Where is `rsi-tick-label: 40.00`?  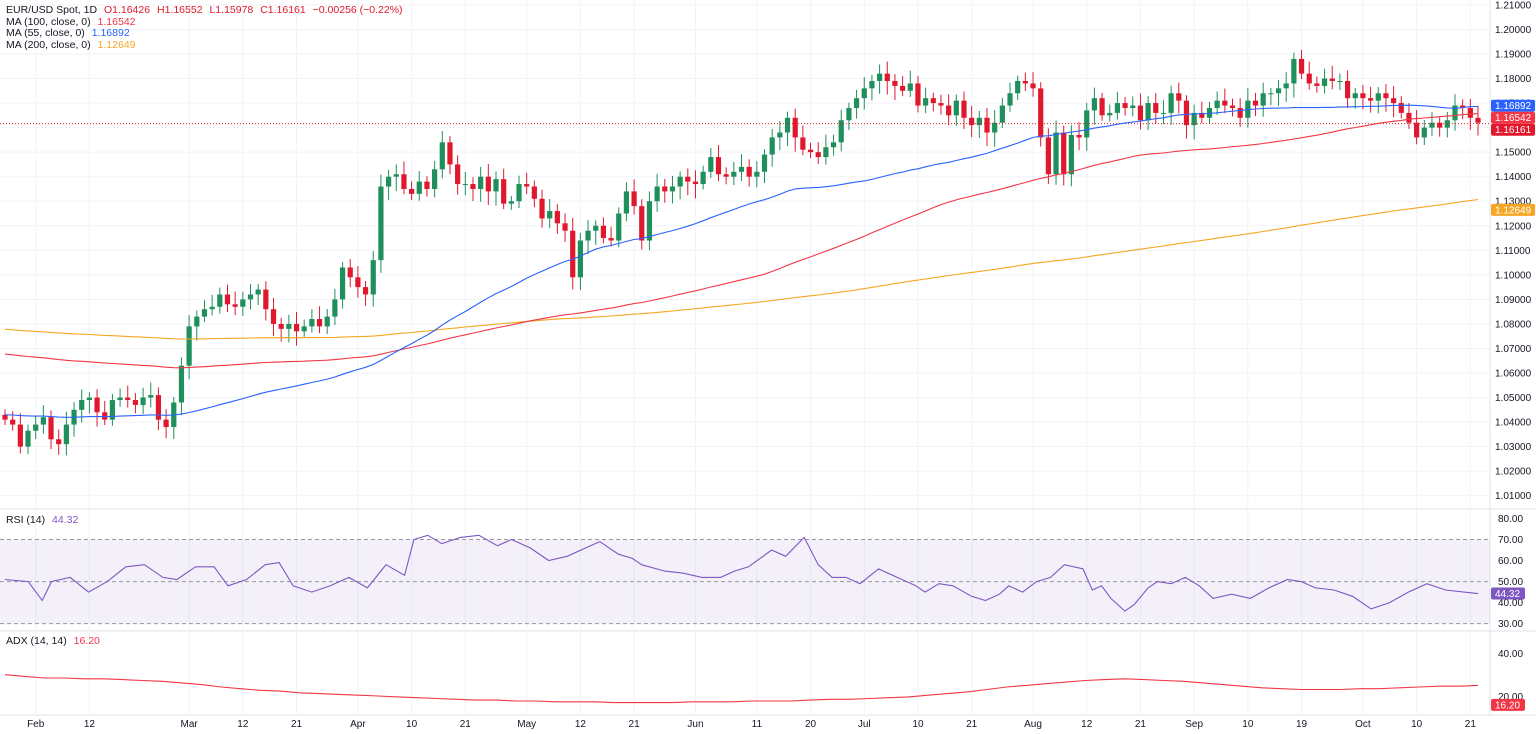
rsi-tick-label: 40.00 is located at coordinates (1510, 603).